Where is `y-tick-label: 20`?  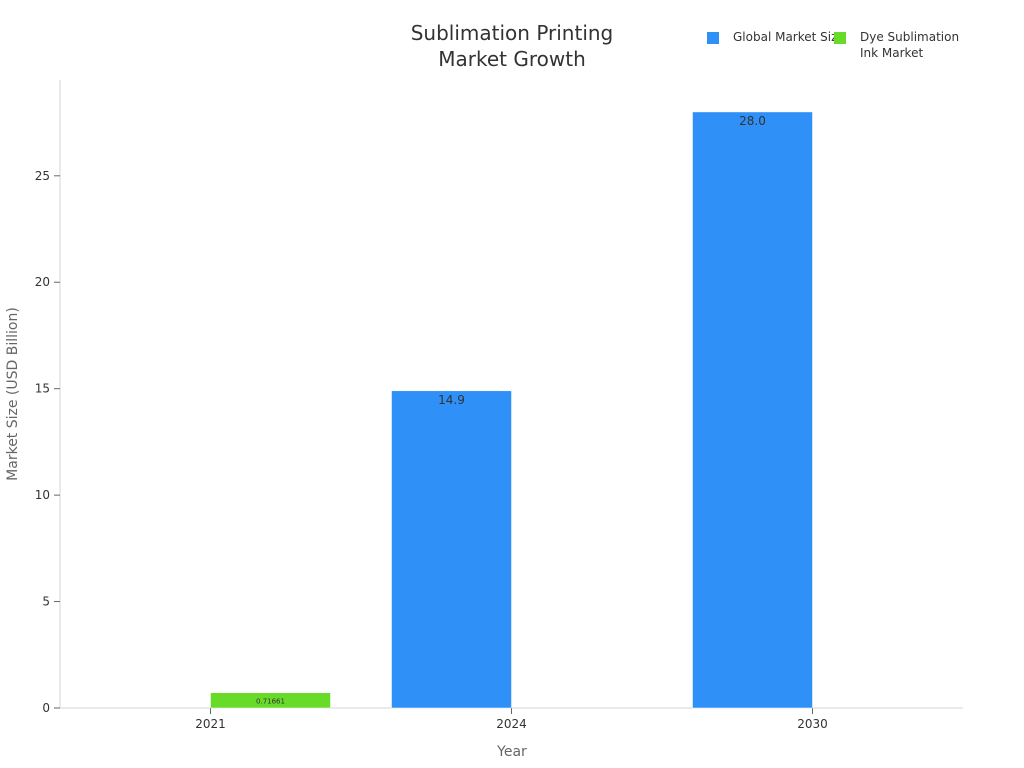 y-tick-label: 20 is located at coordinates (42, 282).